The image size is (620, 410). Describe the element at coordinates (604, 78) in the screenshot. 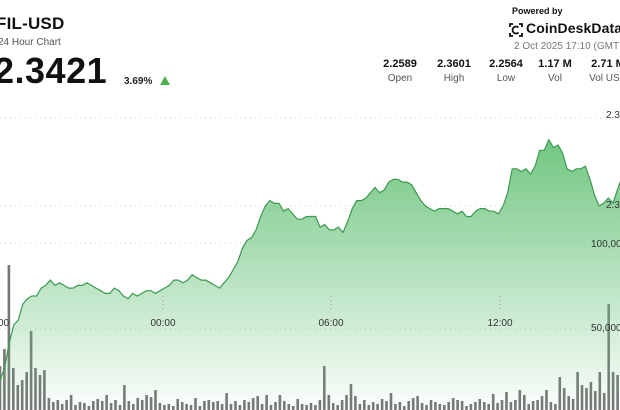

I see `stat-vol-usd-label: Vol USD` at that location.